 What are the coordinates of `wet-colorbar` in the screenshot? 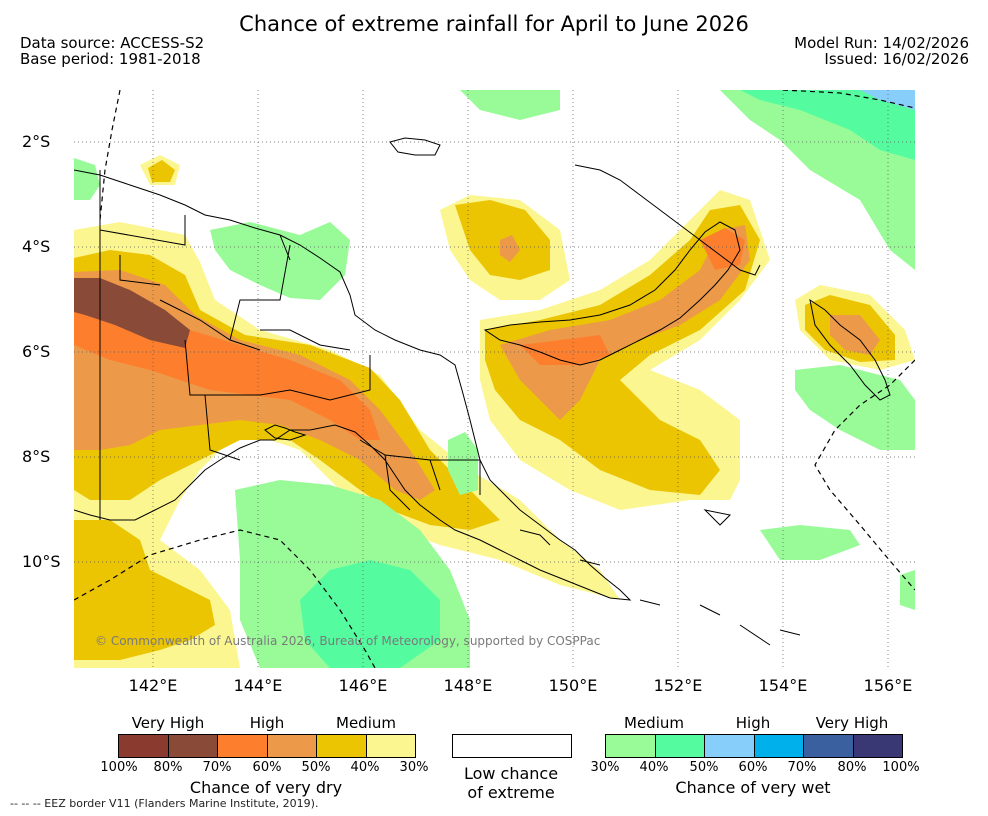 It's located at (754, 746).